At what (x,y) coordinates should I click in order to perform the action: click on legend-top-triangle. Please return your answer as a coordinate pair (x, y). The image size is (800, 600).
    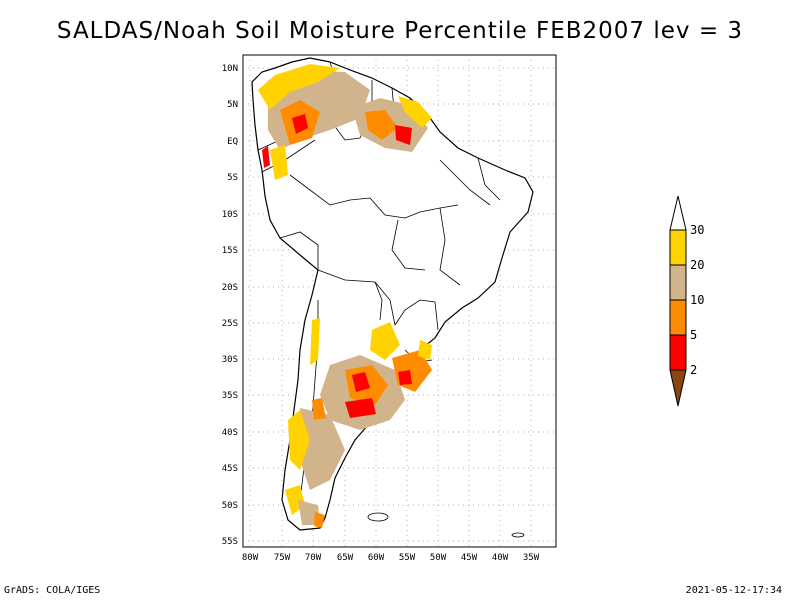
    Looking at the image, I should click on (678, 213).